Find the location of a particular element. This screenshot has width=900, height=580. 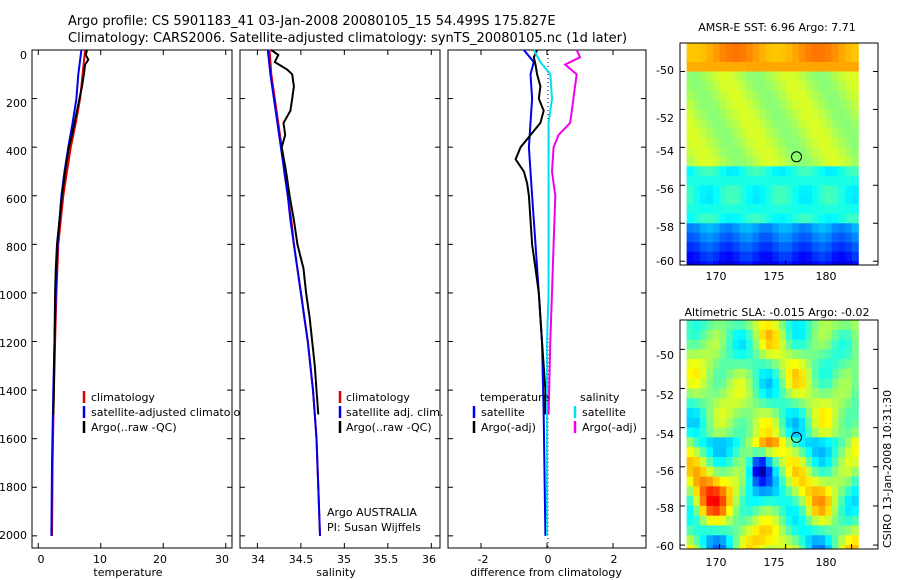

legend-climatology: climatology is located at coordinates (123, 397).